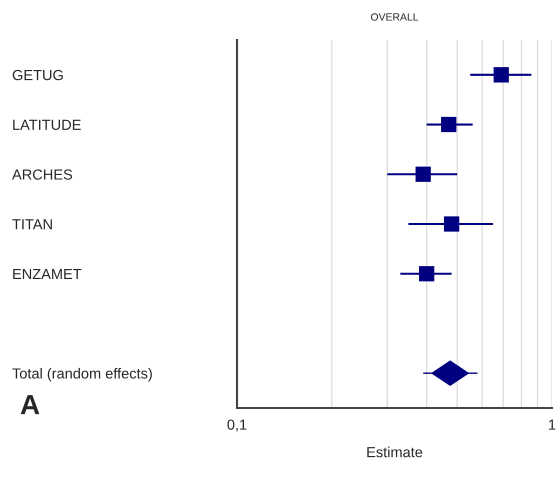 The image size is (560, 477). I want to click on y-tick-label: LATITUDE, so click(47, 125).